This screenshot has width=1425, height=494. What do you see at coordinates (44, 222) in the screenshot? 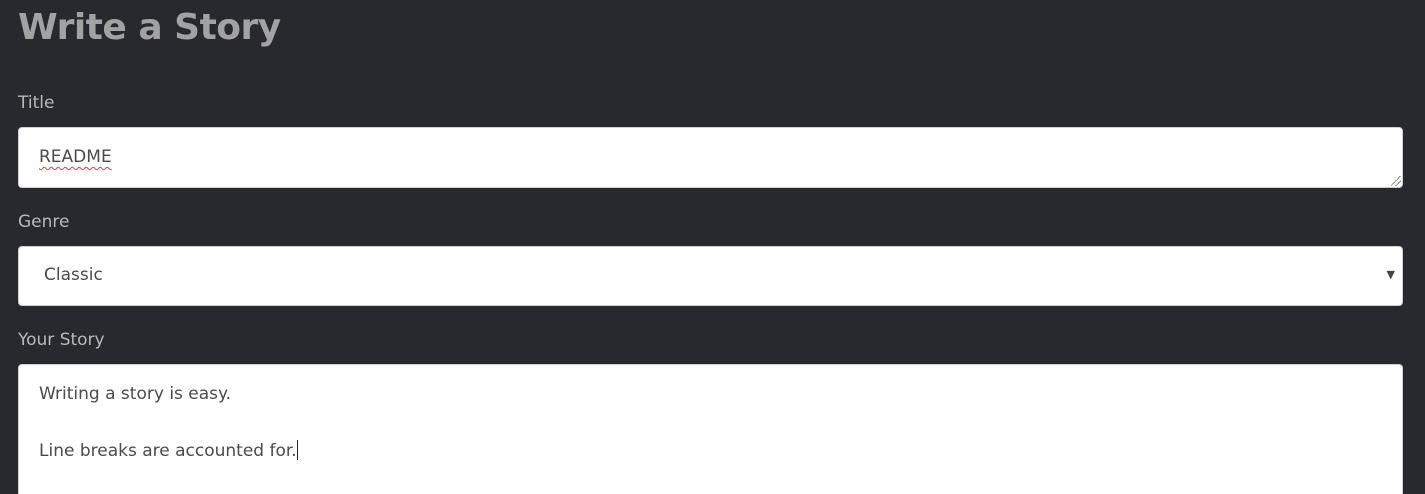
I see `genre-label: Genre` at bounding box center [44, 222].